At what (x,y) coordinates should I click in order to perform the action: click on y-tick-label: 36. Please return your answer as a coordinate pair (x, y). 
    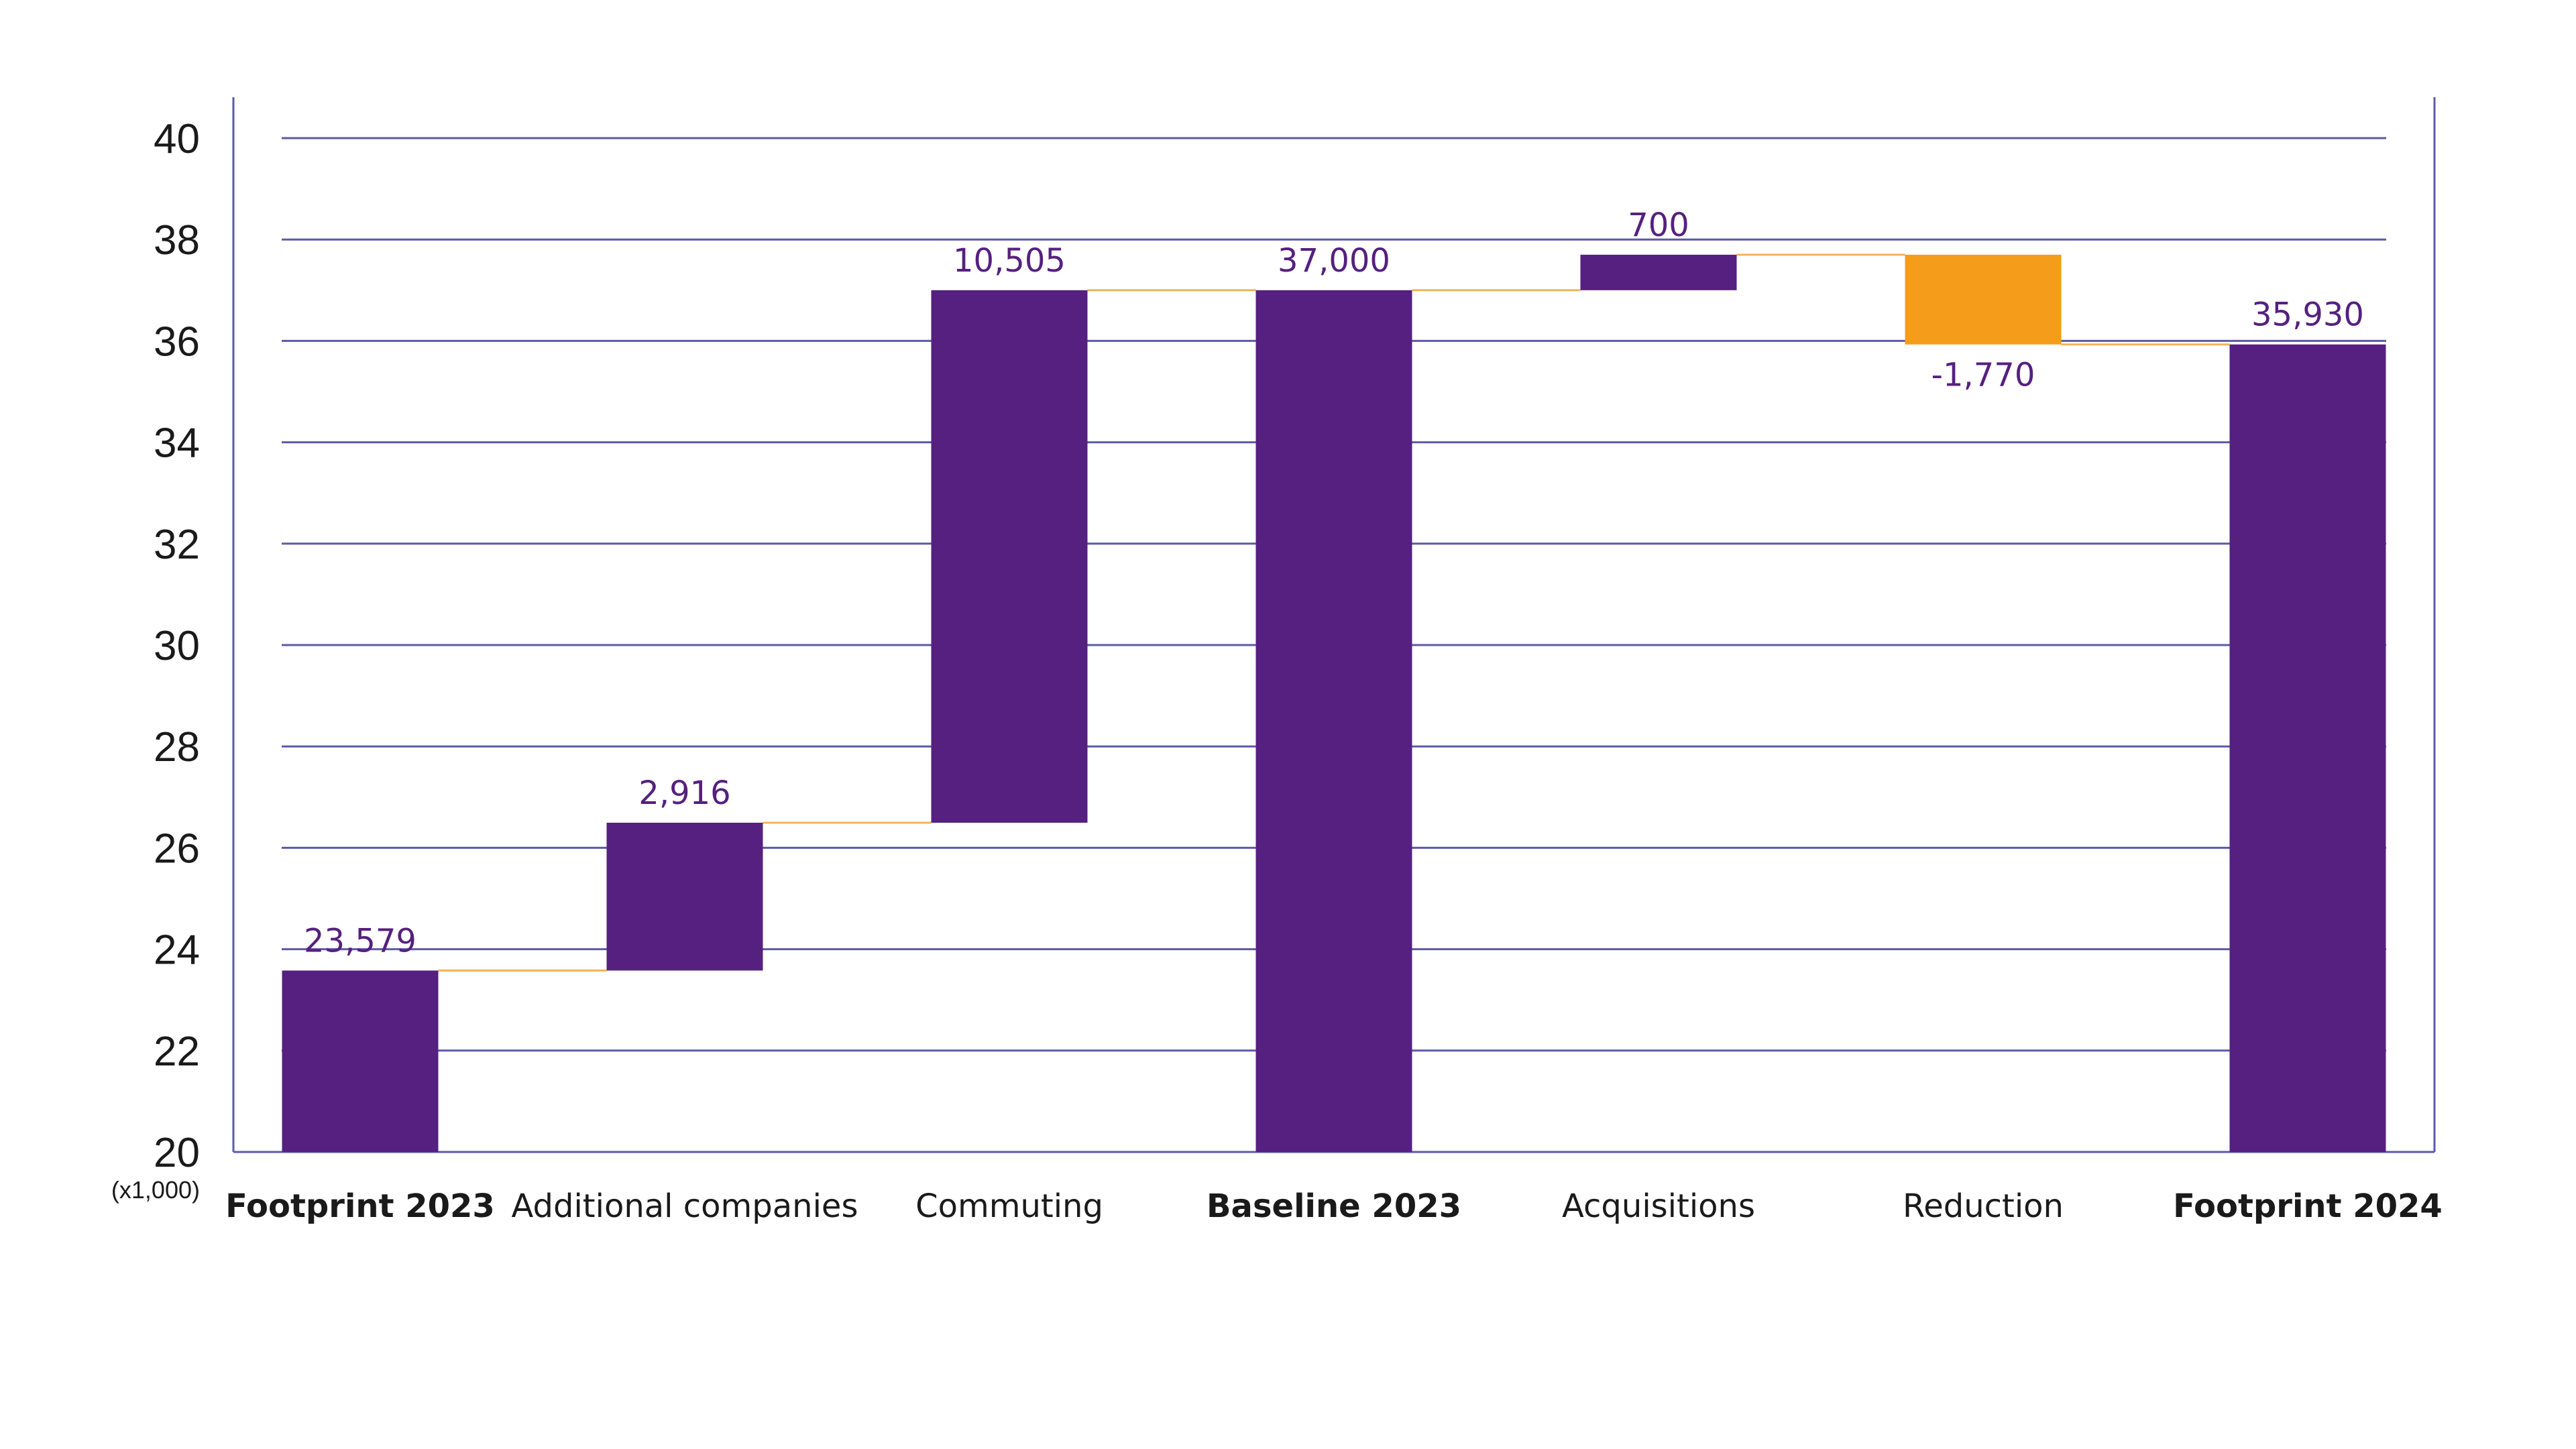
    Looking at the image, I should click on (177, 342).